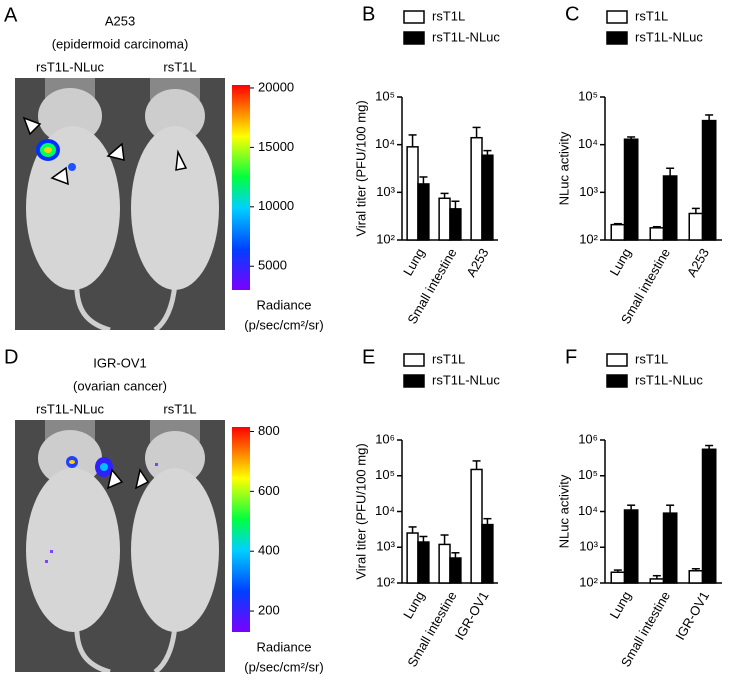 This screenshot has width=750, height=680. Describe the element at coordinates (11, 15) in the screenshot. I see `panel-label: A` at that location.